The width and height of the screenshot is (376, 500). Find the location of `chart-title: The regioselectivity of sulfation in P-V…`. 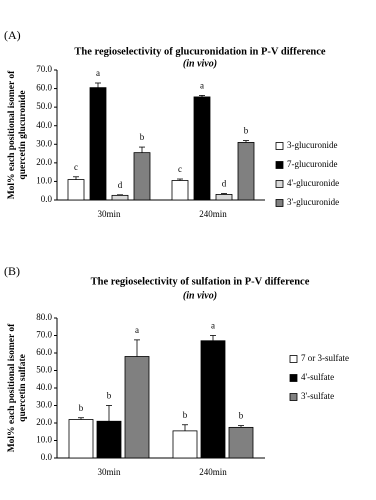

chart-title: The regioselectivity of sulfation in P-V… is located at coordinates (200, 281).